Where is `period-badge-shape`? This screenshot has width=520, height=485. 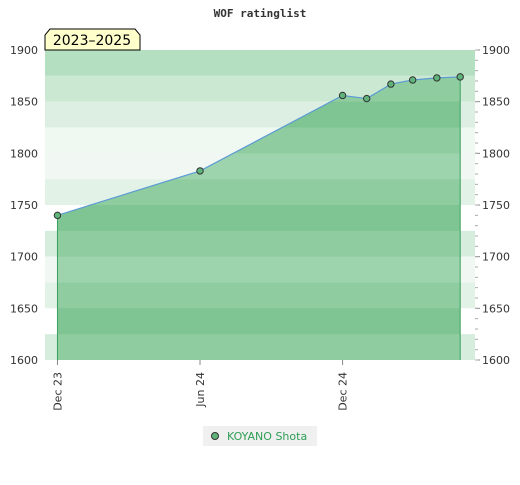 period-badge-shape is located at coordinates (92, 39).